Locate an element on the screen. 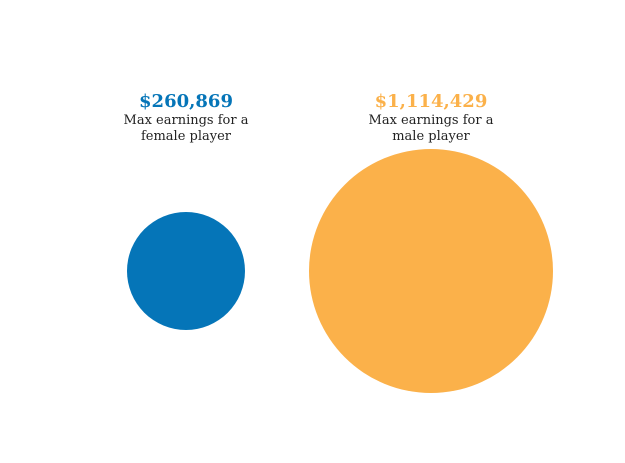 This screenshot has height=463, width=625. description-line-2-2: male player is located at coordinates (431, 136).